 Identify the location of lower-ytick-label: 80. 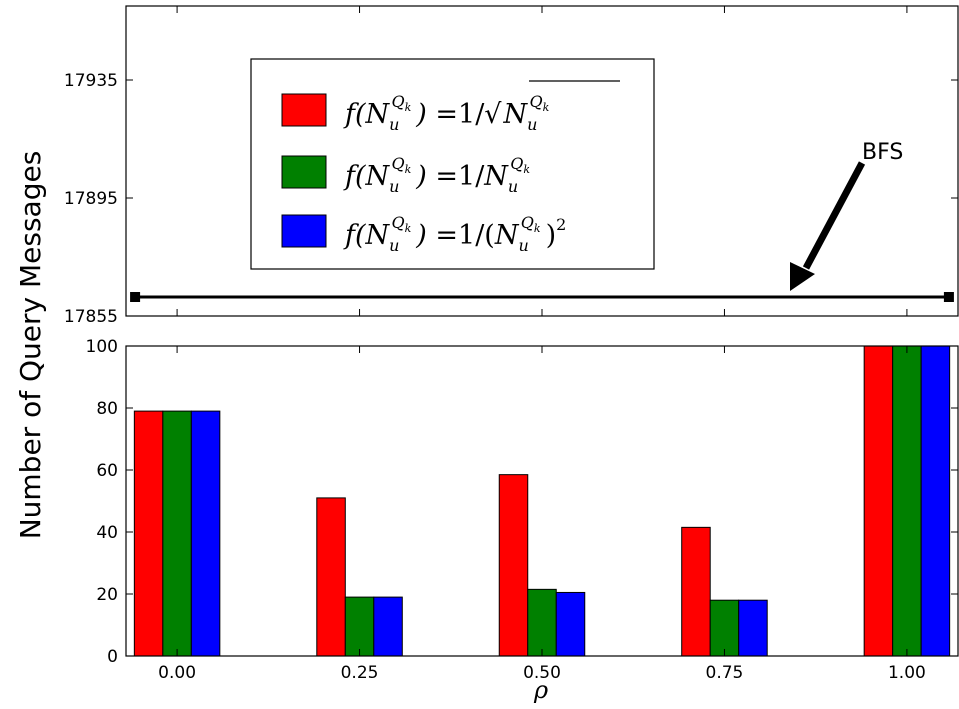
(107, 409).